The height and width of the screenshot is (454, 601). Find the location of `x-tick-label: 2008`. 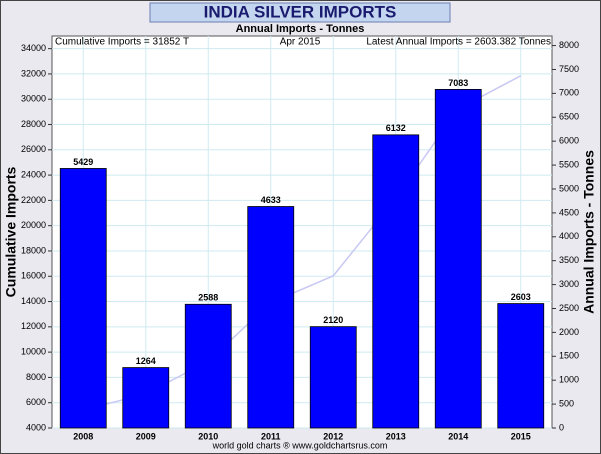

x-tick-label: 2008 is located at coordinates (83, 436).